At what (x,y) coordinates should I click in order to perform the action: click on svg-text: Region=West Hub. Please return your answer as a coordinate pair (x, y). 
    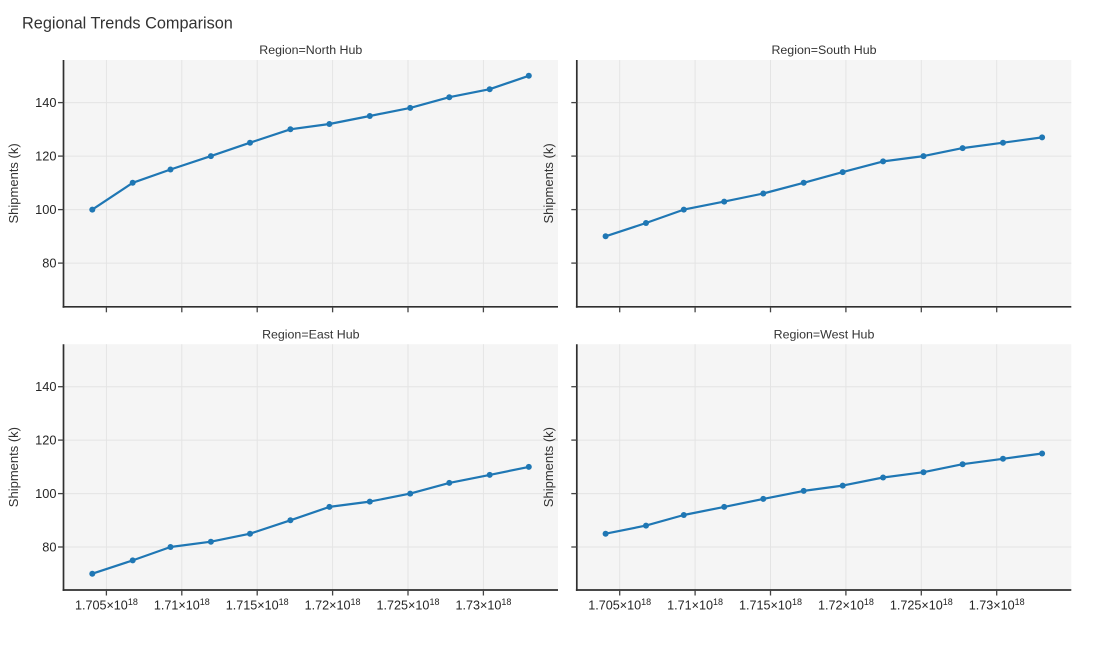
    Looking at the image, I should click on (824, 335).